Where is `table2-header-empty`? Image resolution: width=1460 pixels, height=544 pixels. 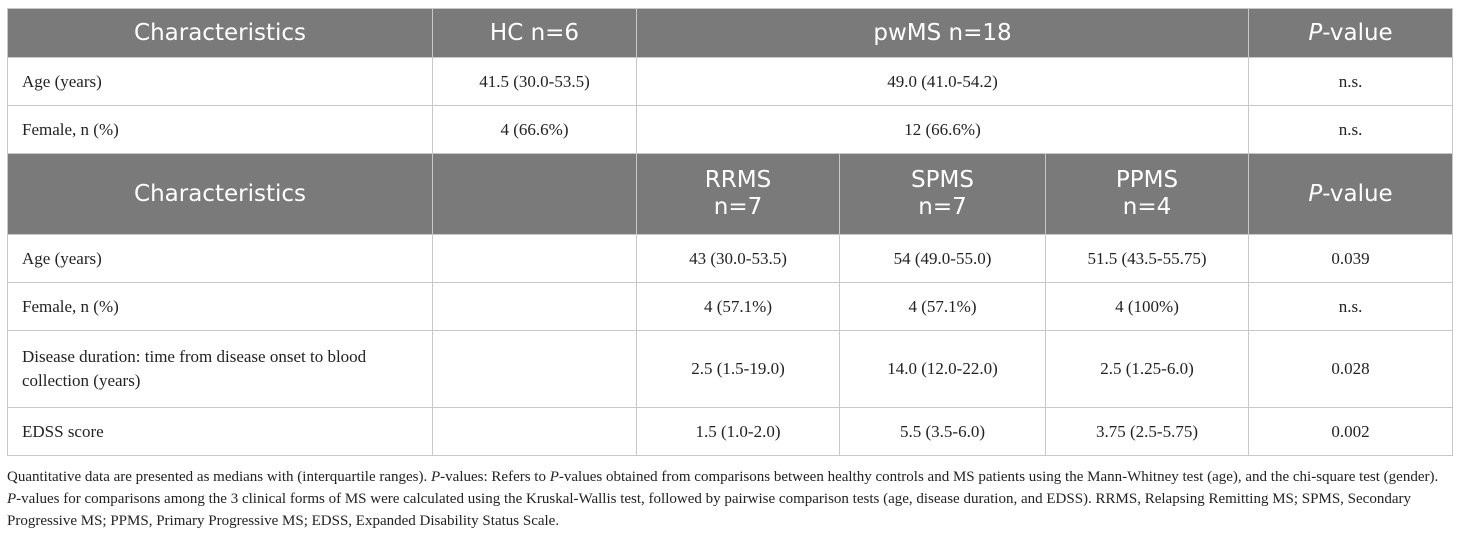
table2-header-empty is located at coordinates (534, 194).